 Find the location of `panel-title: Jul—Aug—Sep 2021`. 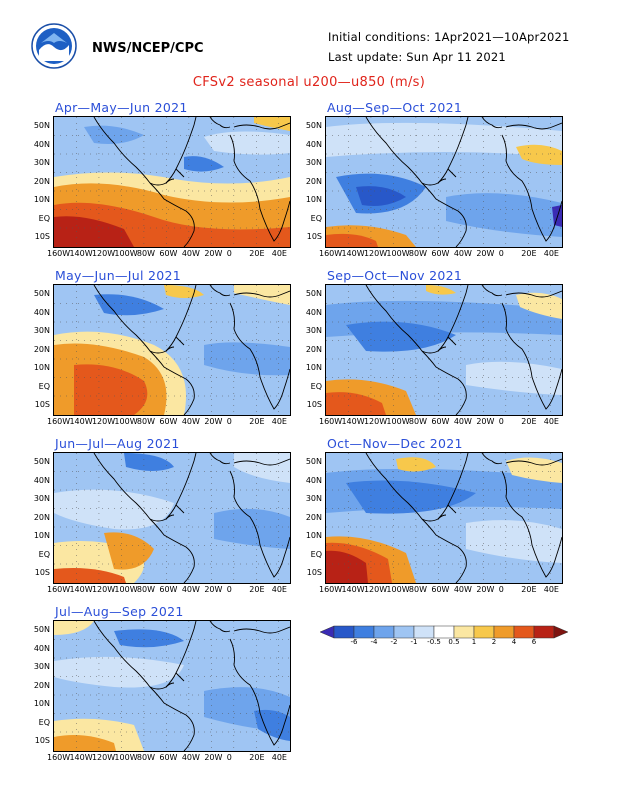

panel-title: Jul—Aug—Sep 2021 is located at coordinates (119, 611).